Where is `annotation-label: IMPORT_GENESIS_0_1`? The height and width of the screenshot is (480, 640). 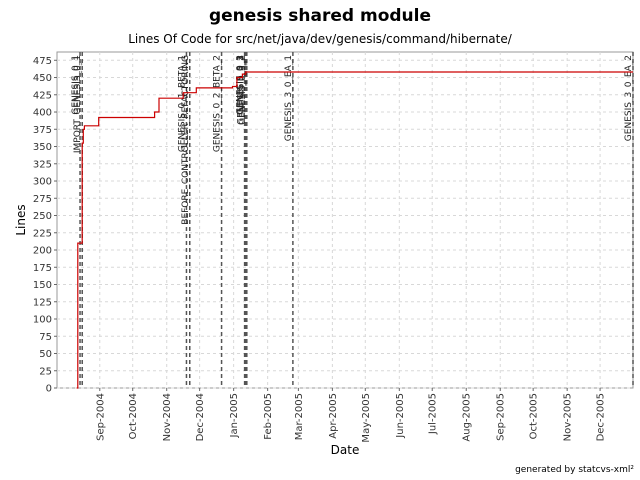 annotation-label: IMPORT_GENESIS_0_1 is located at coordinates (78, 104).